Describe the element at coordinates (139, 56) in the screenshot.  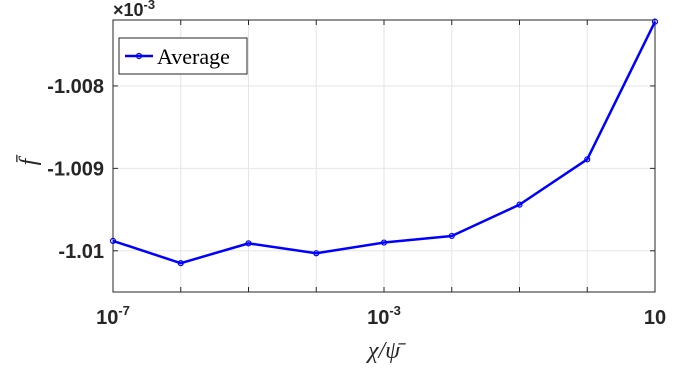
I see `legend-marker-average` at that location.